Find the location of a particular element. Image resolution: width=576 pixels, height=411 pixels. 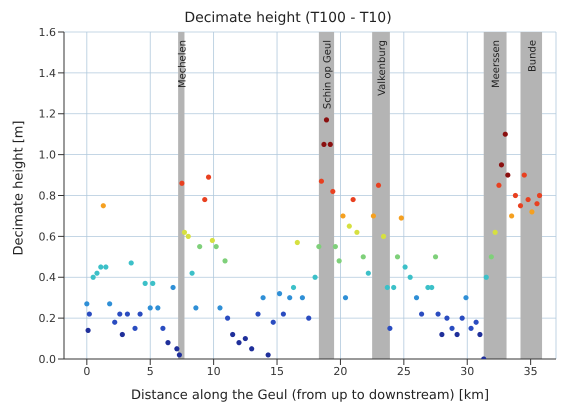

y-tick-label: 1.6 is located at coordinates (47, 32).